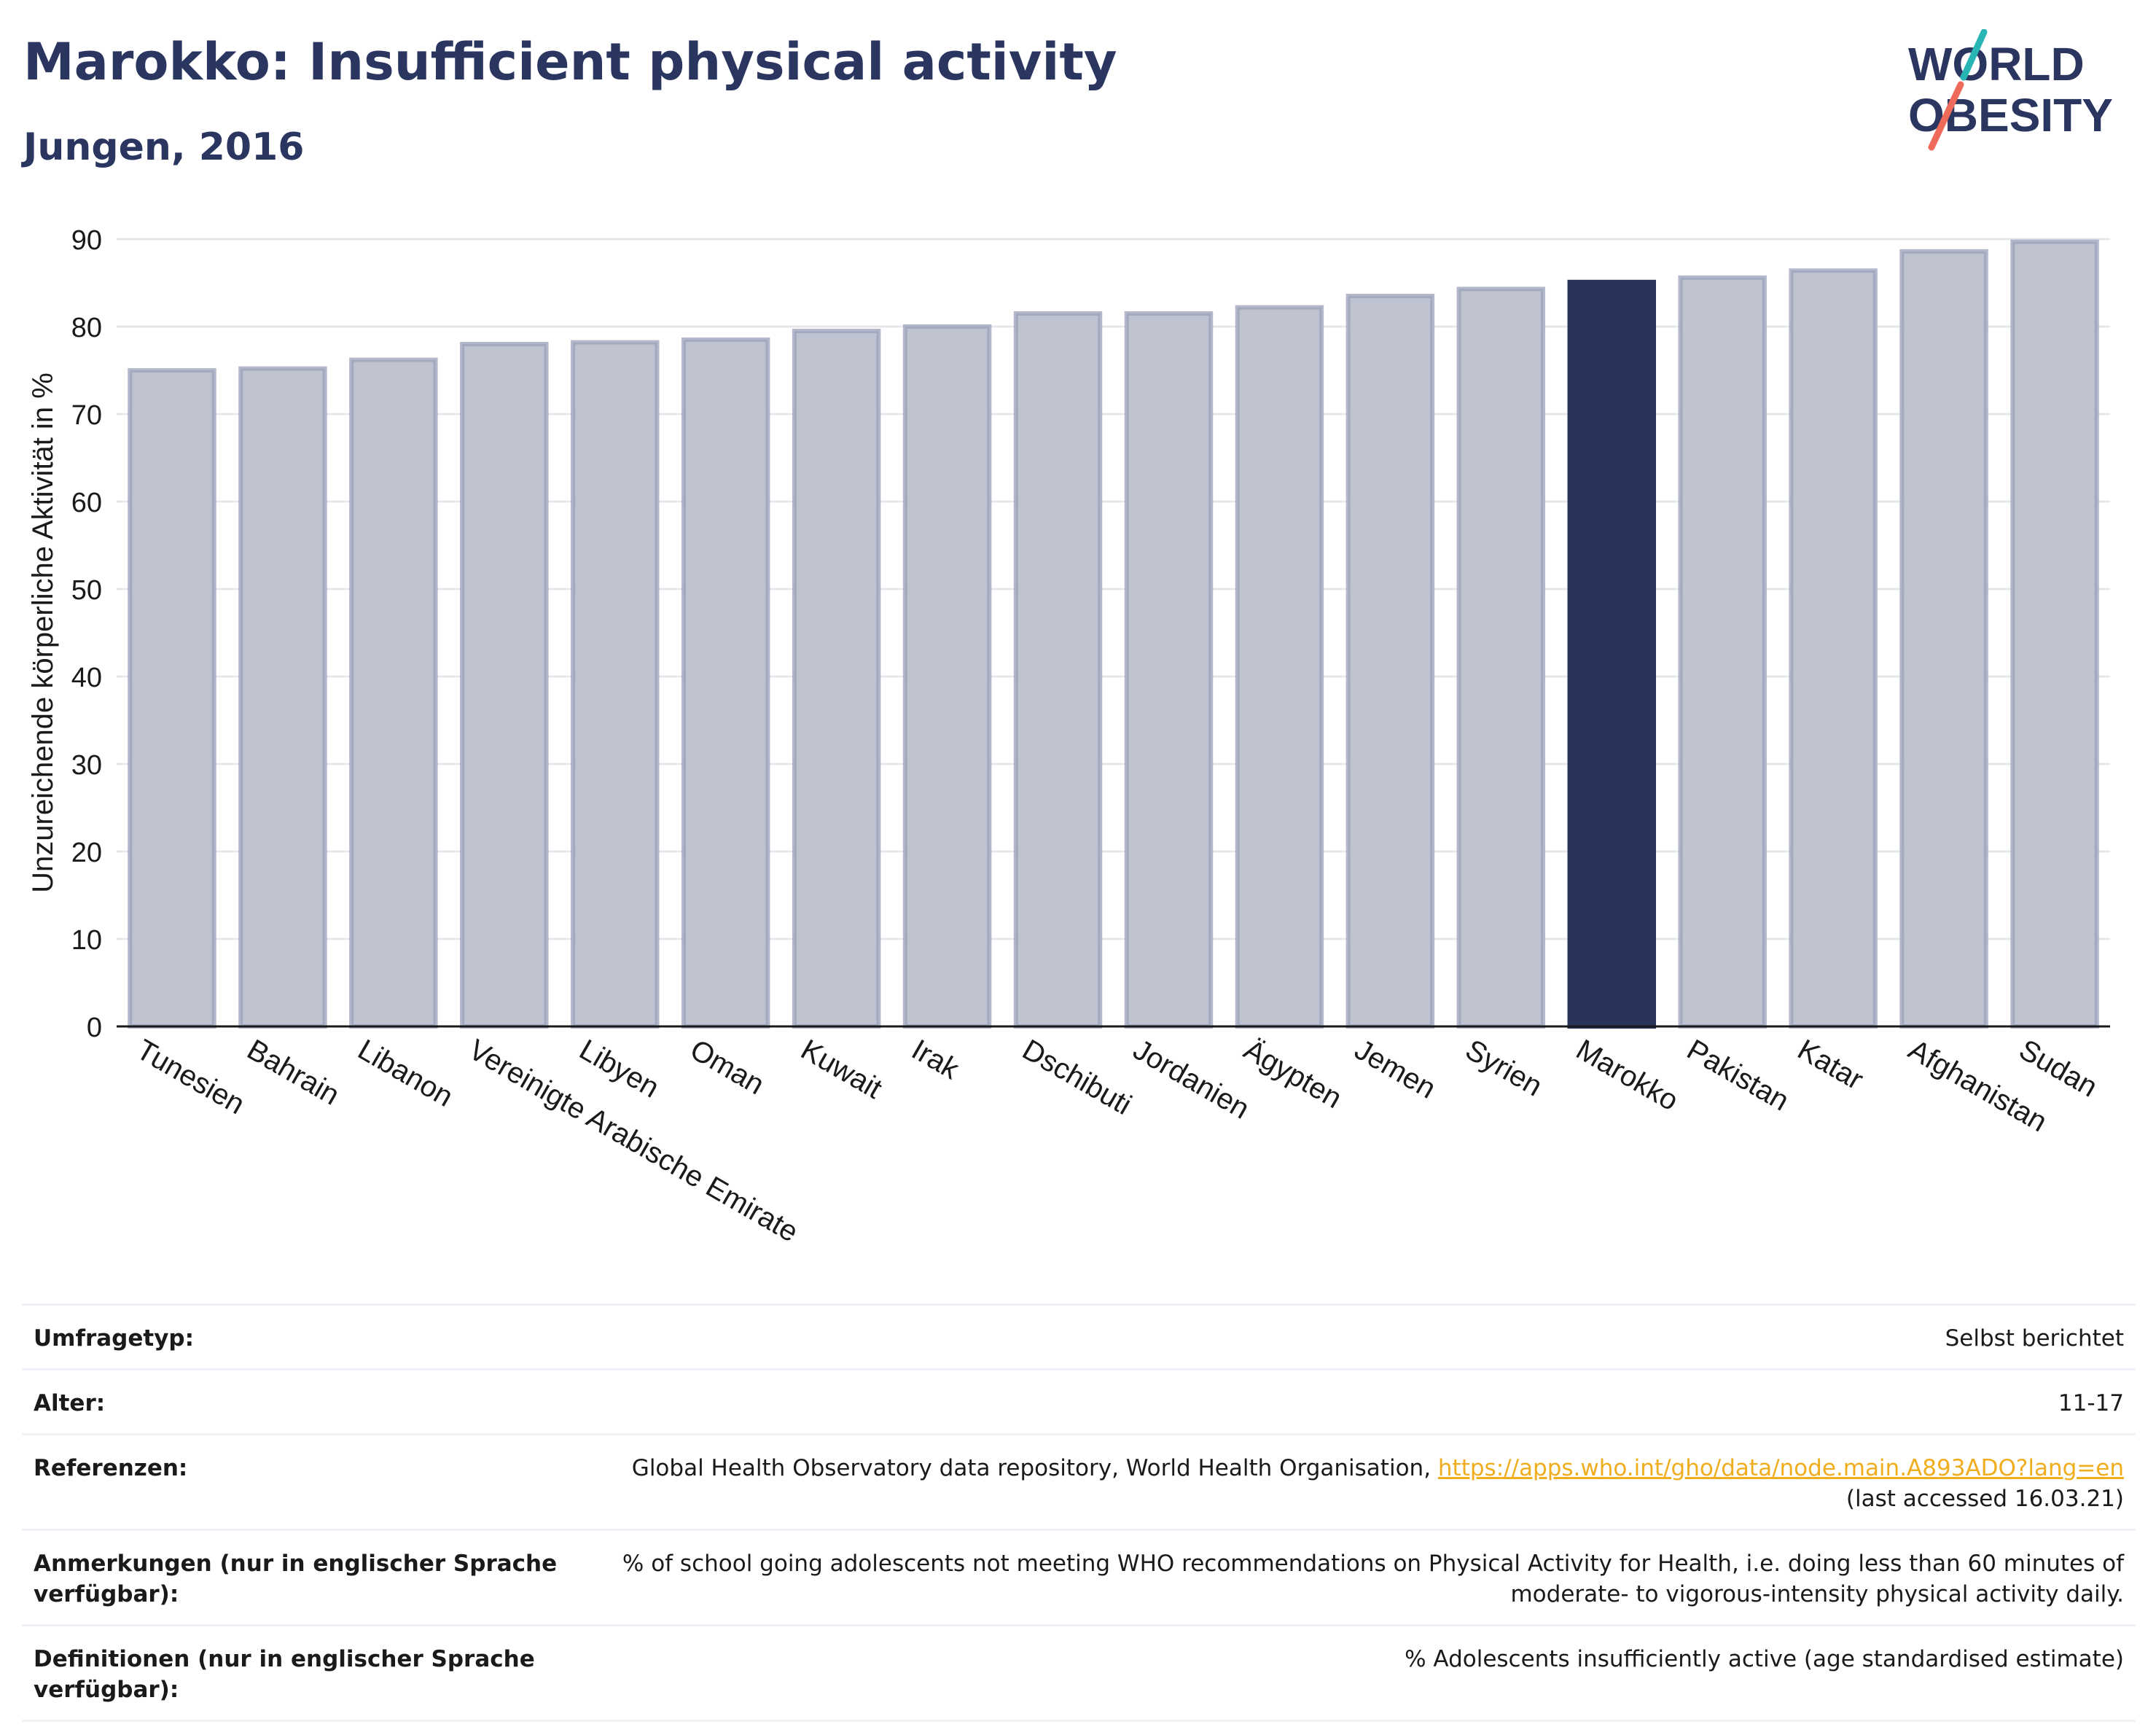  What do you see at coordinates (1169, 670) in the screenshot?
I see `bar-jordanien` at bounding box center [1169, 670].